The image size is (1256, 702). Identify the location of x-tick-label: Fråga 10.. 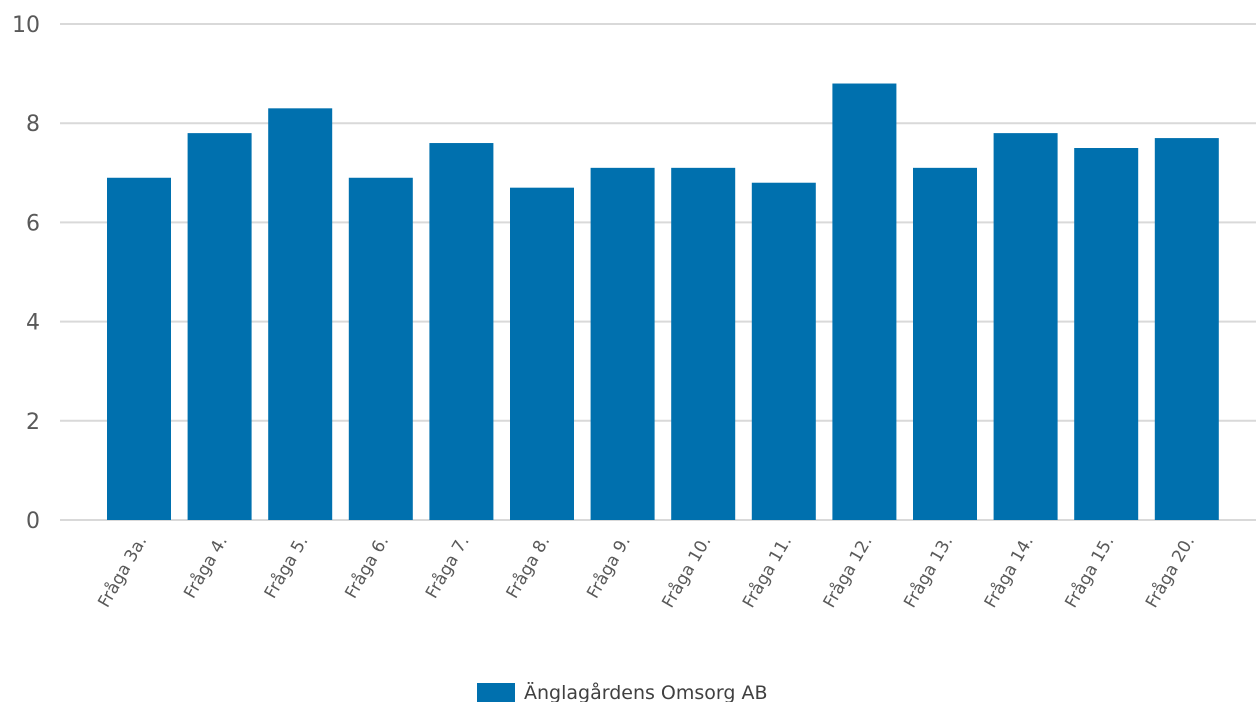
(687, 571).